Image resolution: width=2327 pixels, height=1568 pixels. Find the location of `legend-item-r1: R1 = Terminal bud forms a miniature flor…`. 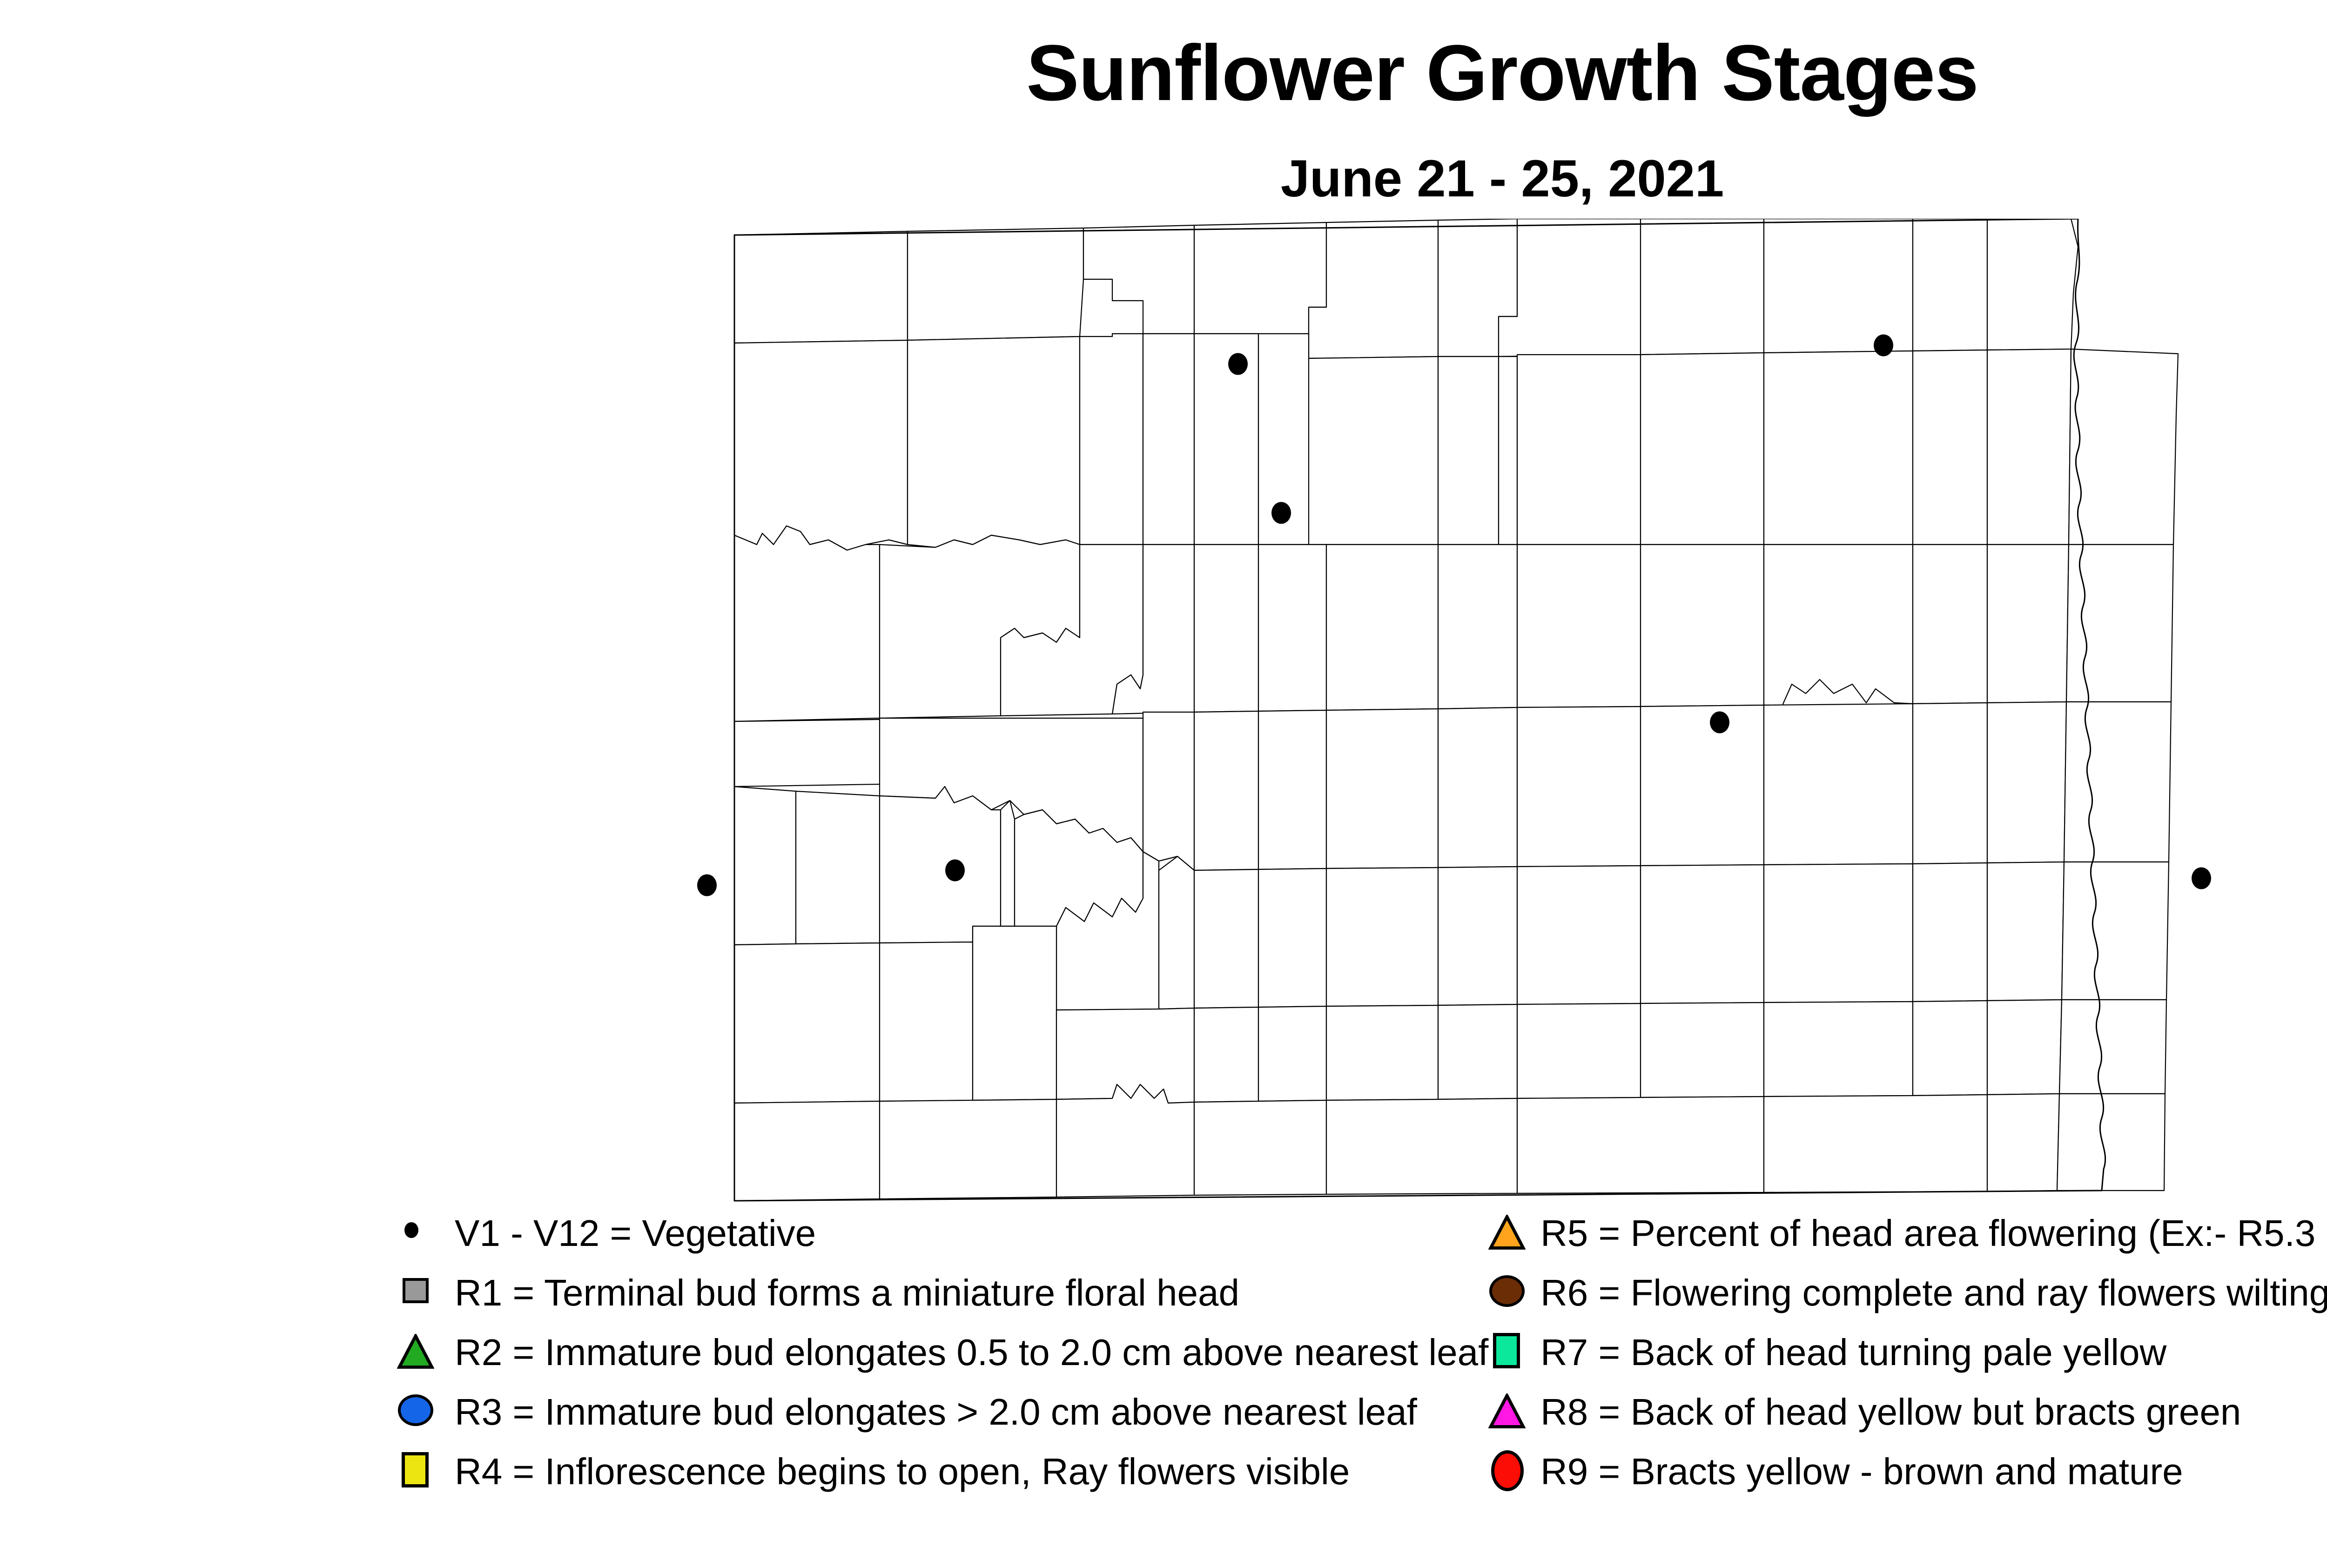

legend-item-r1: R1 = Terminal bud forms a miniature flor… is located at coordinates (951, 1299).